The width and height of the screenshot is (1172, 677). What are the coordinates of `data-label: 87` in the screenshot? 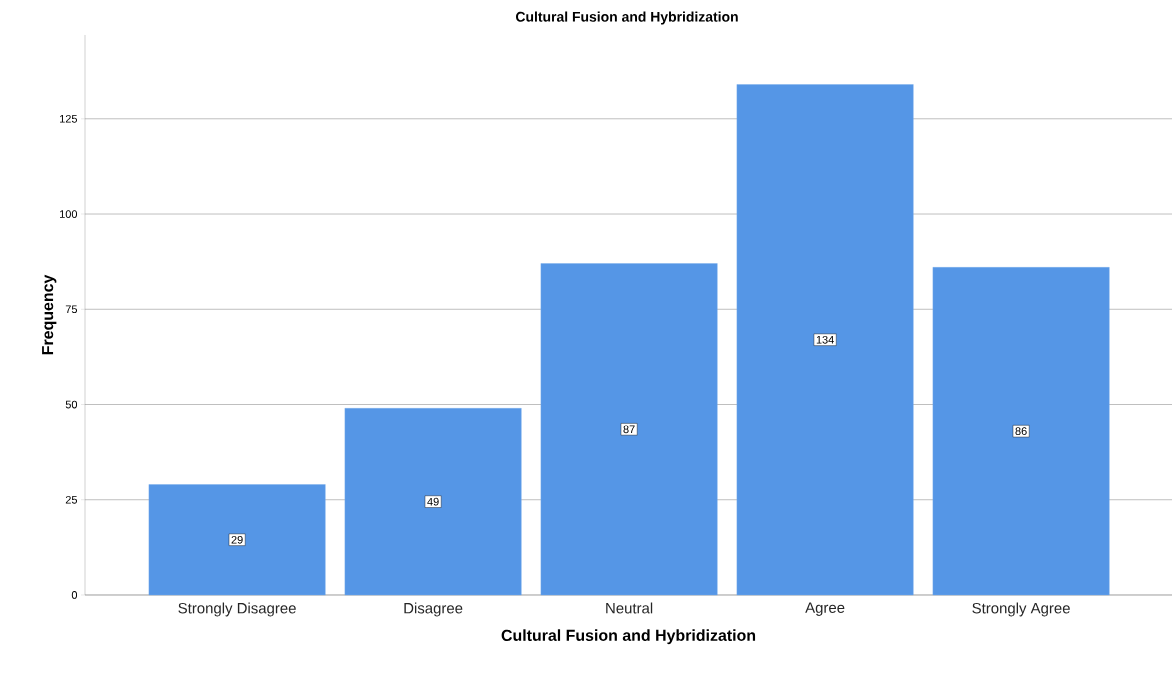 It's located at (629, 429).